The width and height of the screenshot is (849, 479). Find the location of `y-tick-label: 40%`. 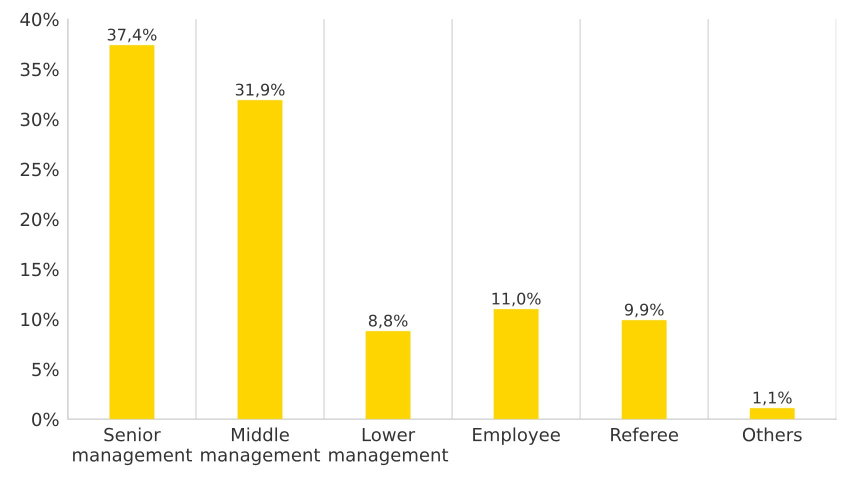

y-tick-label: 40% is located at coordinates (39, 19).